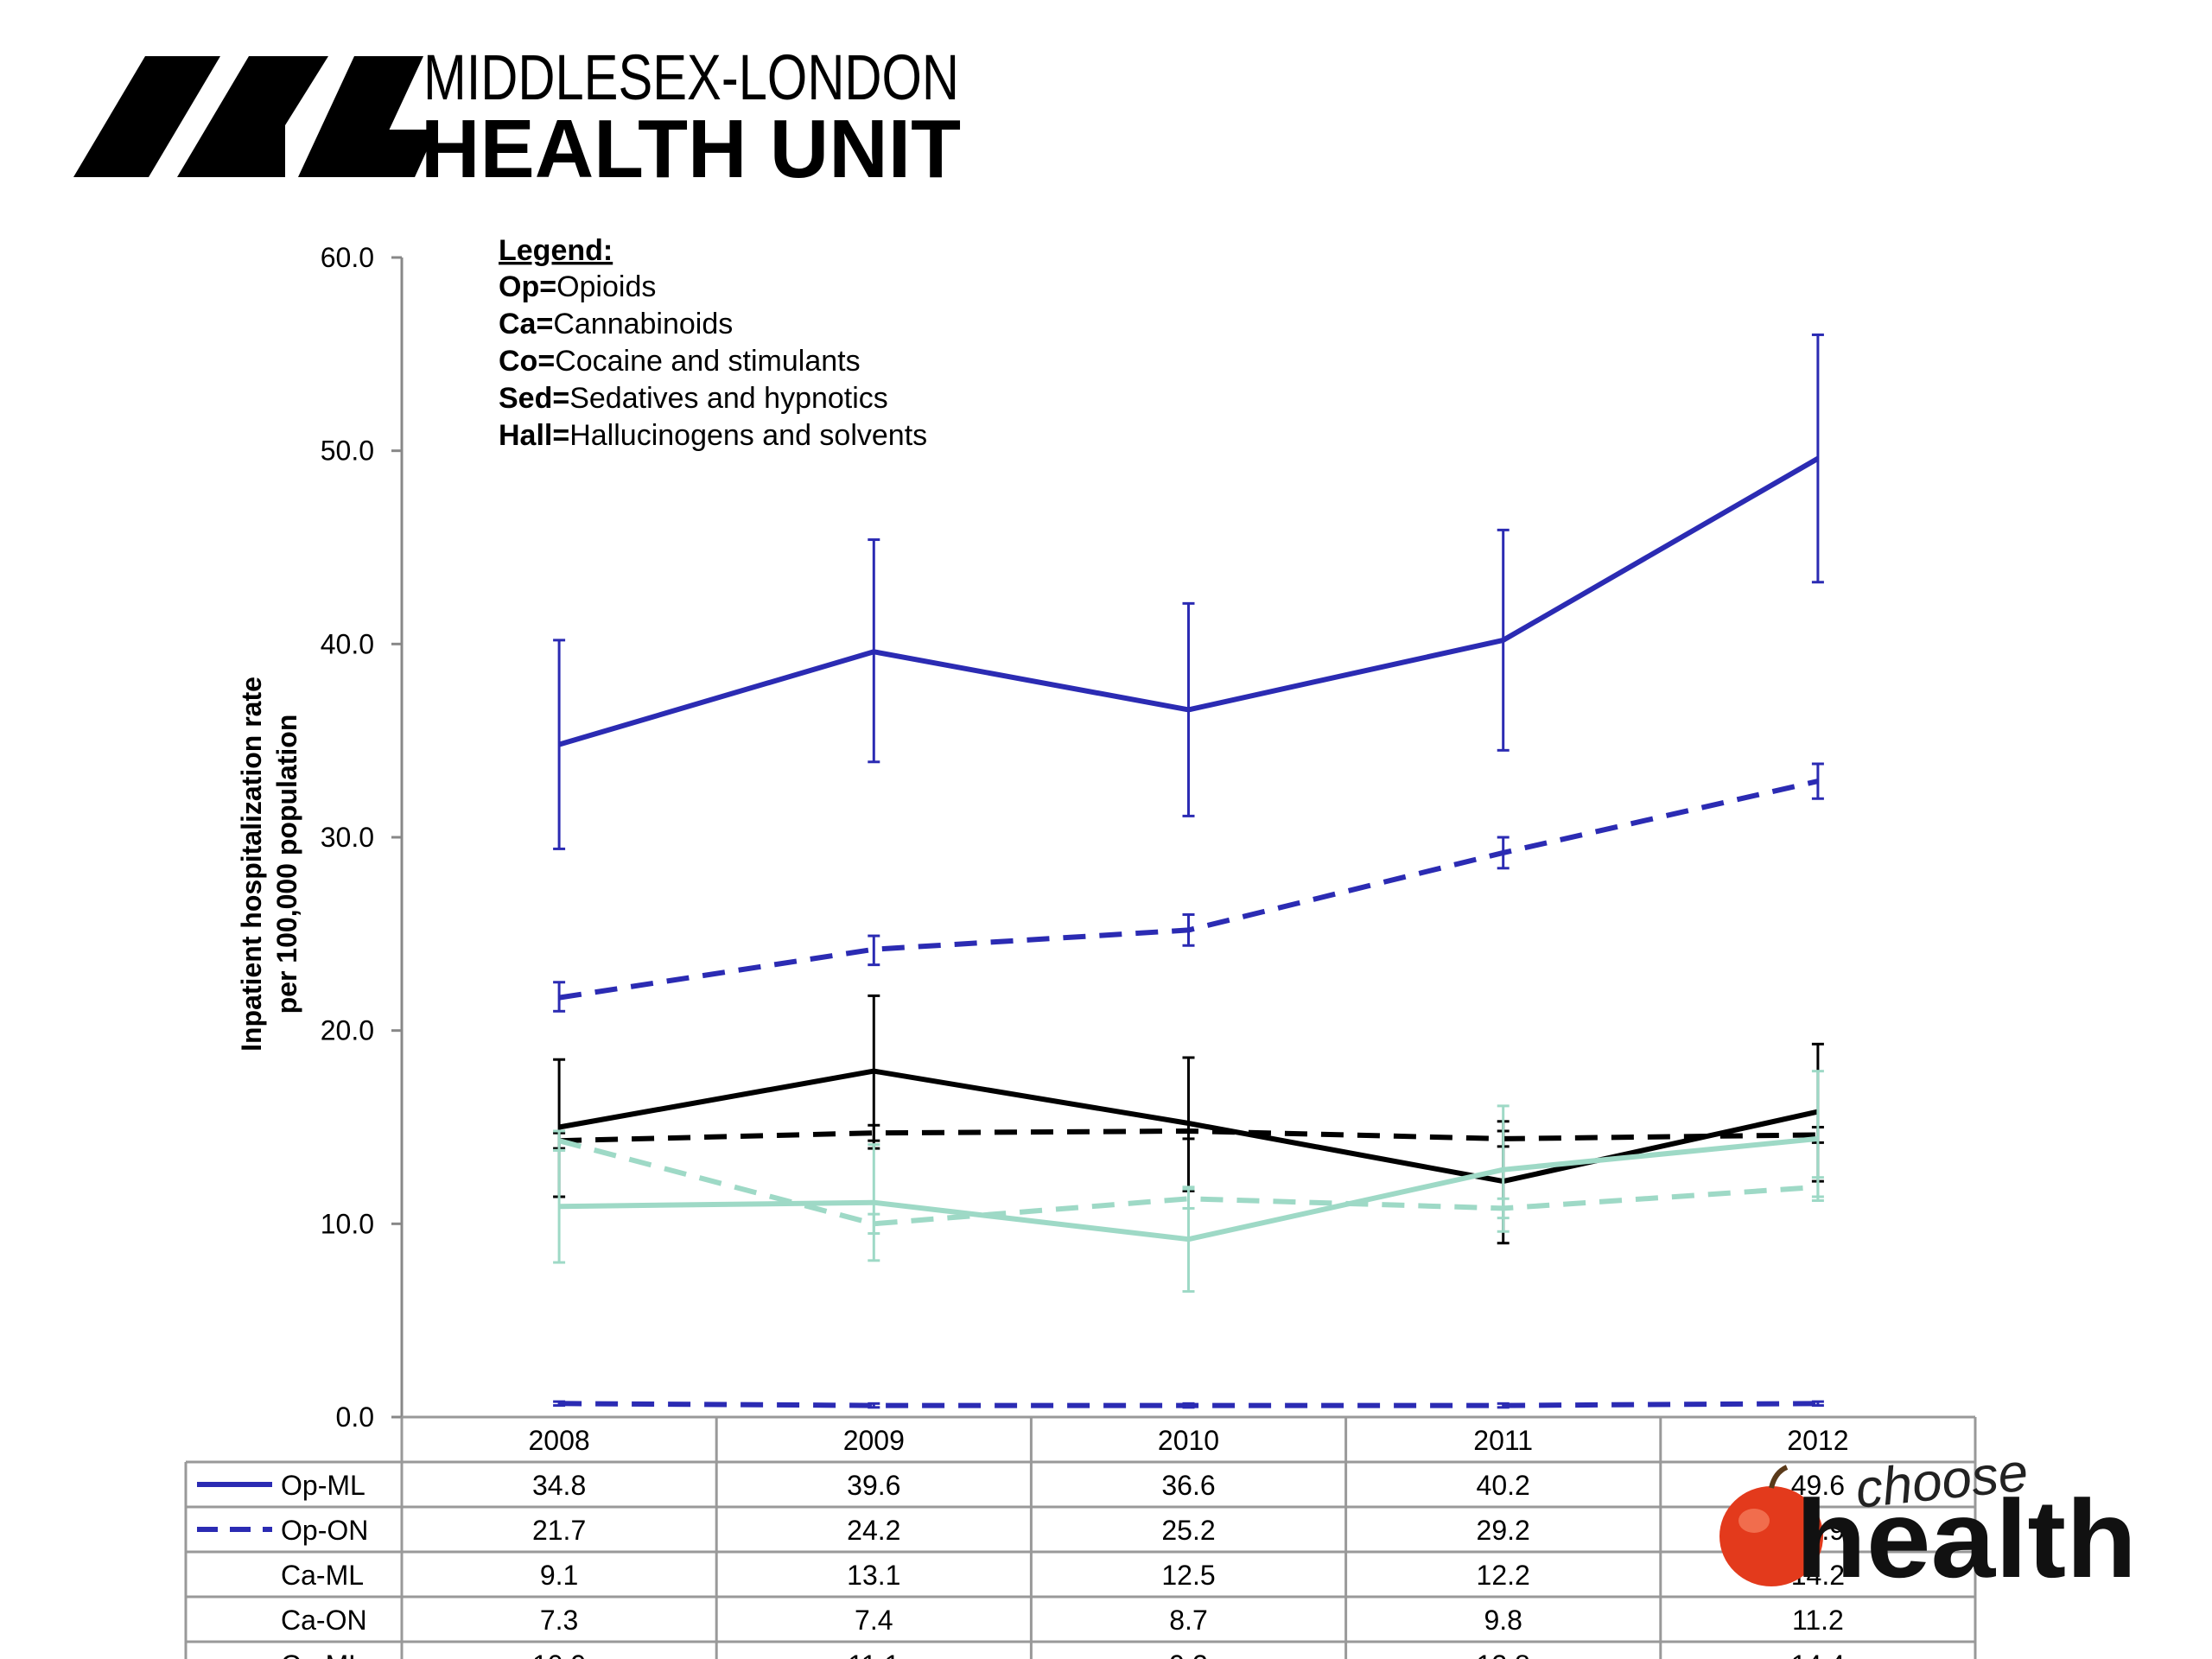 This screenshot has height=1659, width=2212. I want to click on table-cell: 12.2, so click(1503, 1575).